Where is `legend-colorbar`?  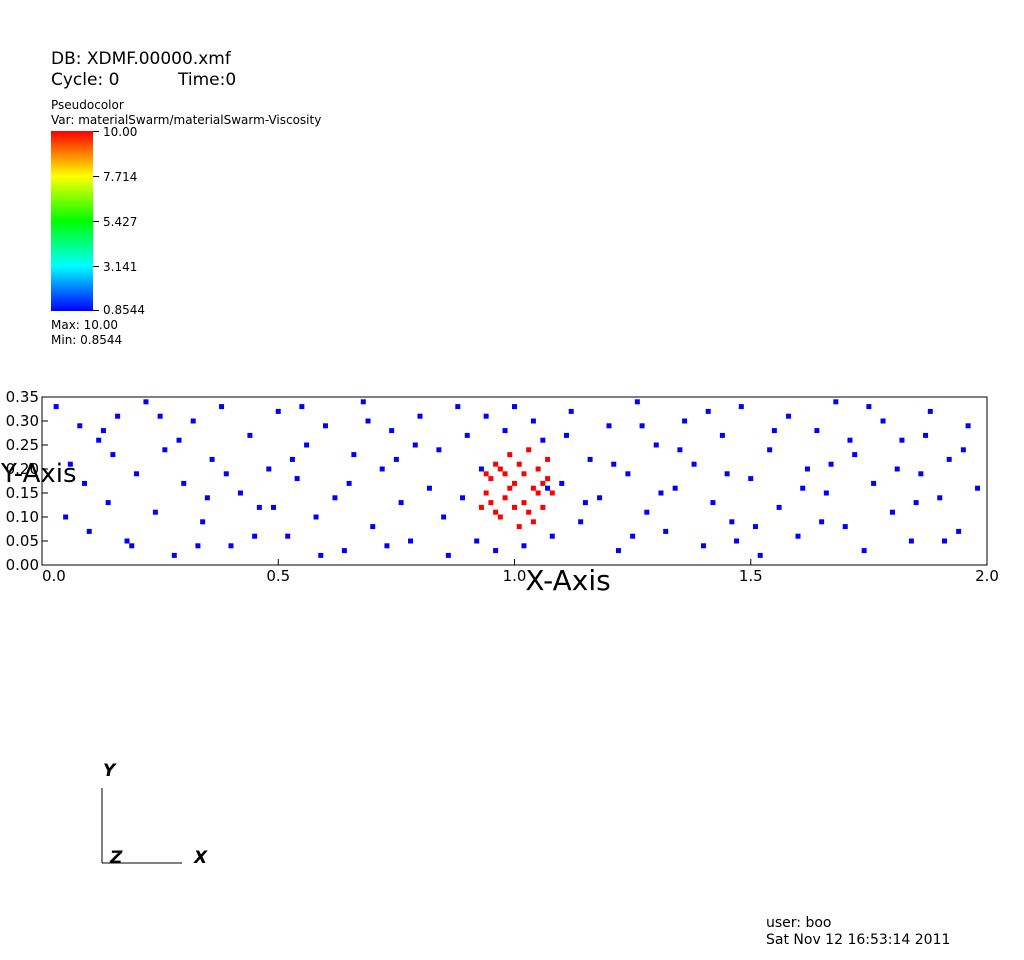 legend-colorbar is located at coordinates (72, 221).